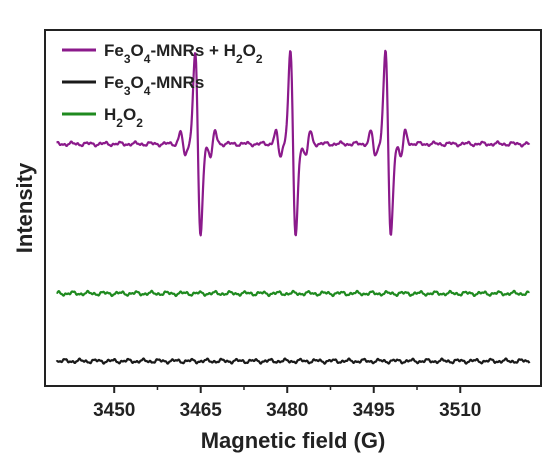  I want to click on x-tick-label-3465: 3465, so click(201, 410).